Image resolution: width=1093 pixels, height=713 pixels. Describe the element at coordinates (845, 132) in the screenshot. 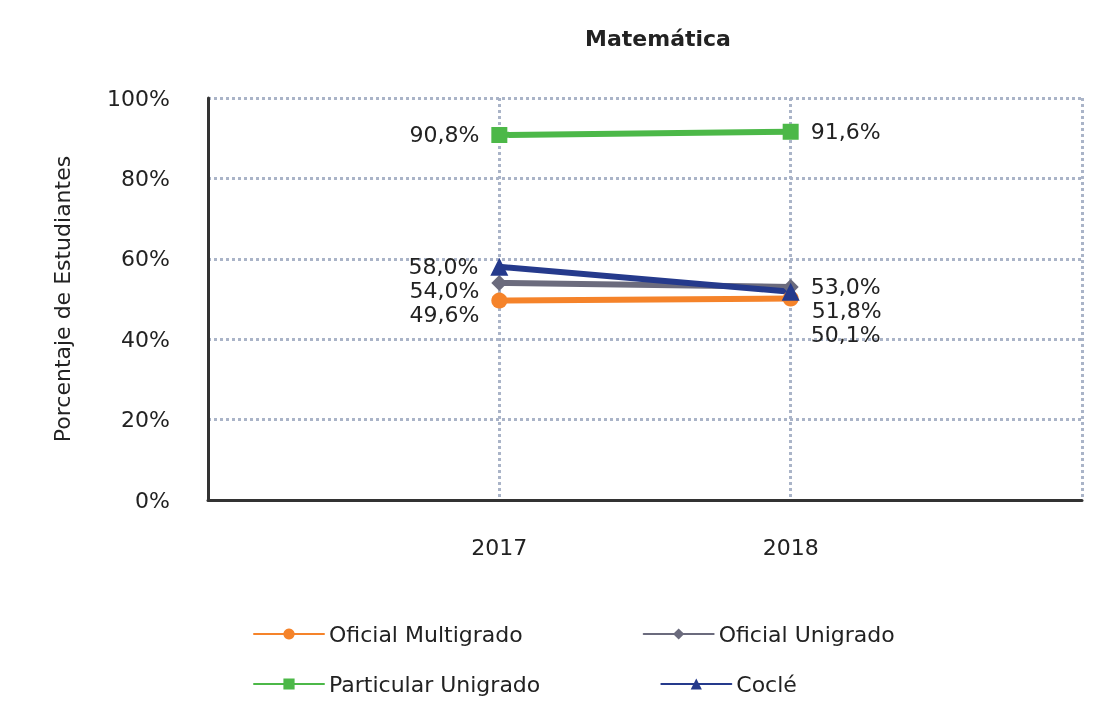

I see `data-label: 91,6%` at that location.